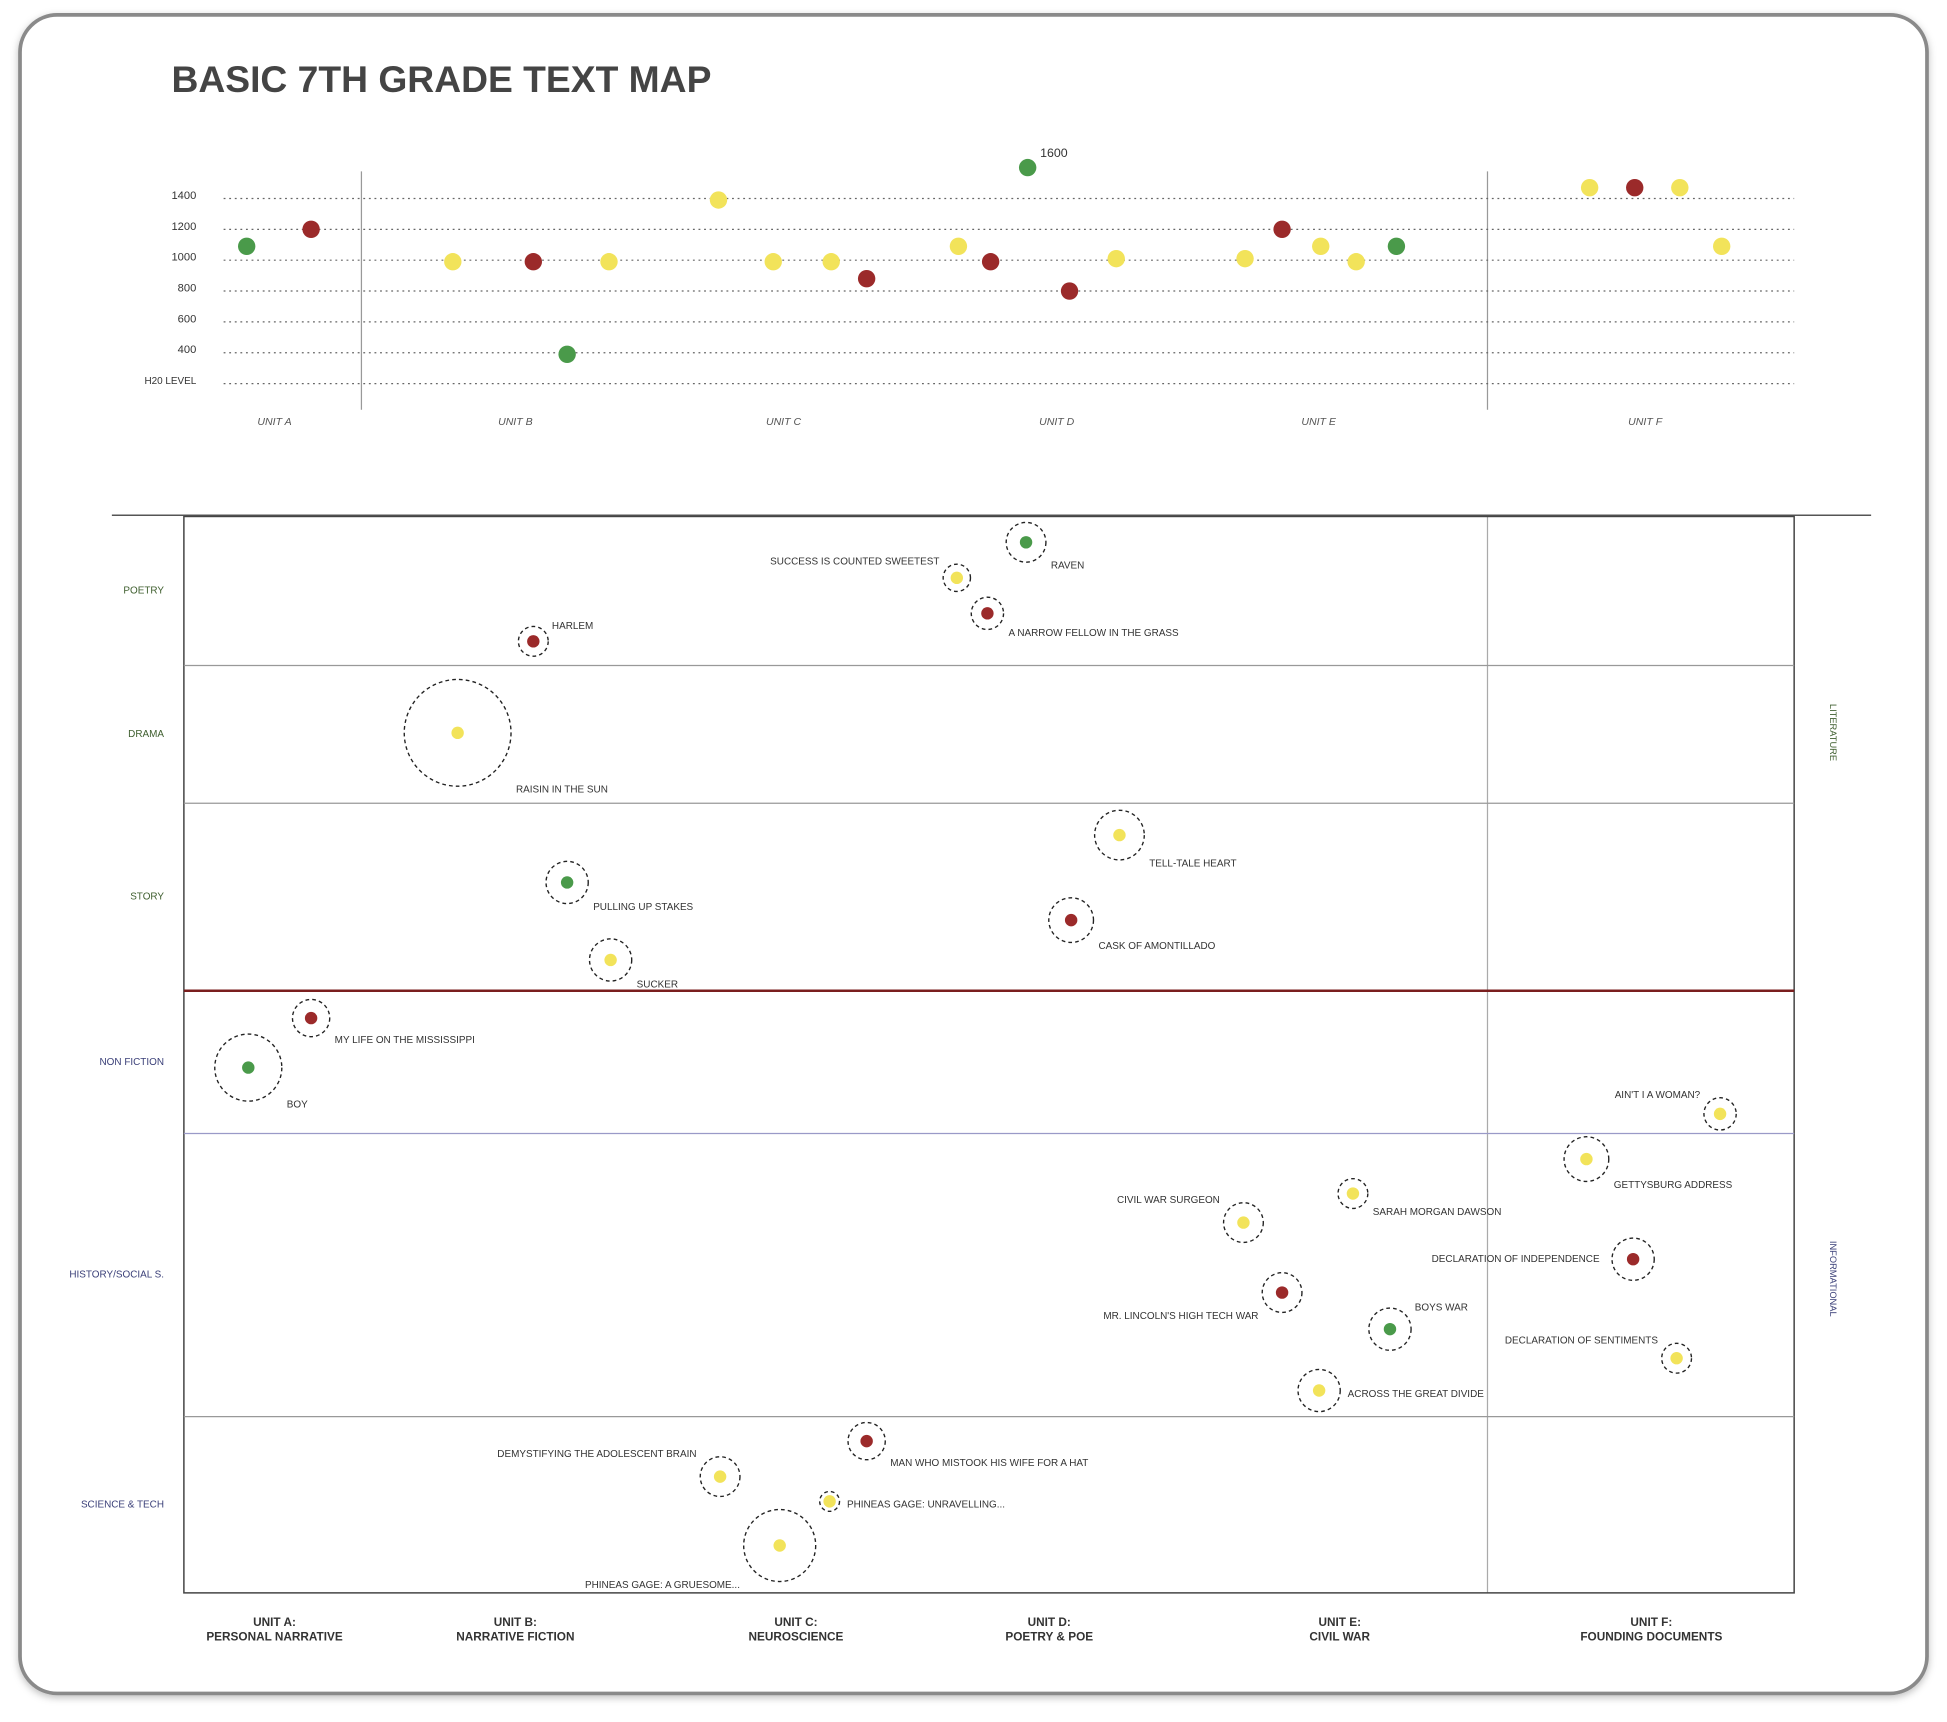 The image size is (1947, 1722). I want to click on row-label: NON FICTION, so click(132, 1062).